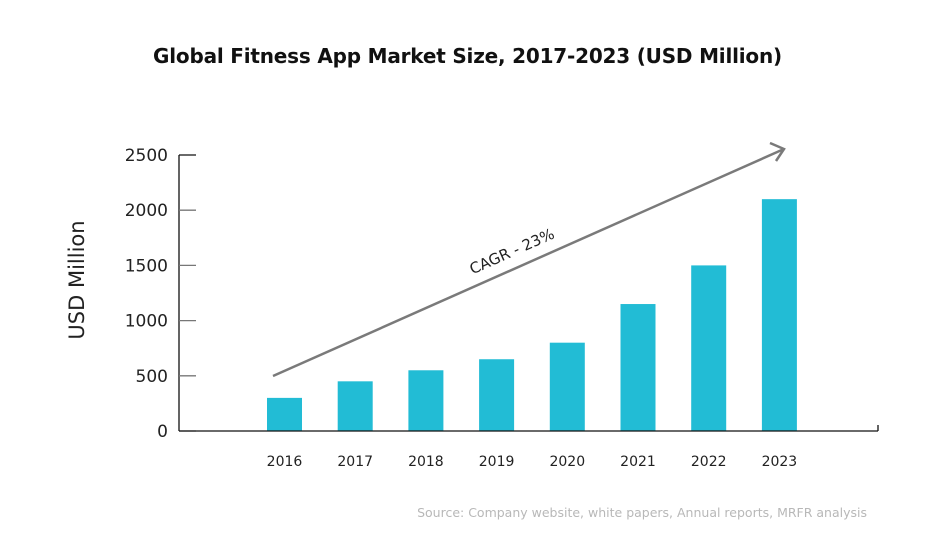 Image resolution: width=935 pixels, height=542 pixels. I want to click on bar-2019, so click(497, 395).